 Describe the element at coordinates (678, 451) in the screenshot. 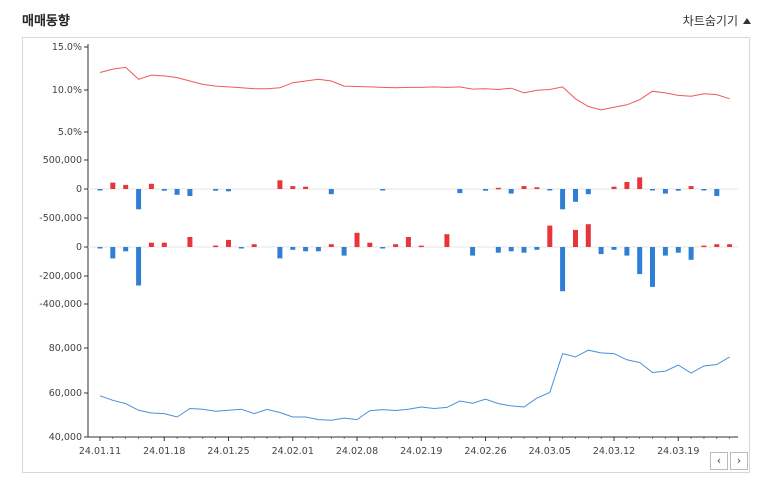

I see `x-tick-label: 24.03.19` at that location.